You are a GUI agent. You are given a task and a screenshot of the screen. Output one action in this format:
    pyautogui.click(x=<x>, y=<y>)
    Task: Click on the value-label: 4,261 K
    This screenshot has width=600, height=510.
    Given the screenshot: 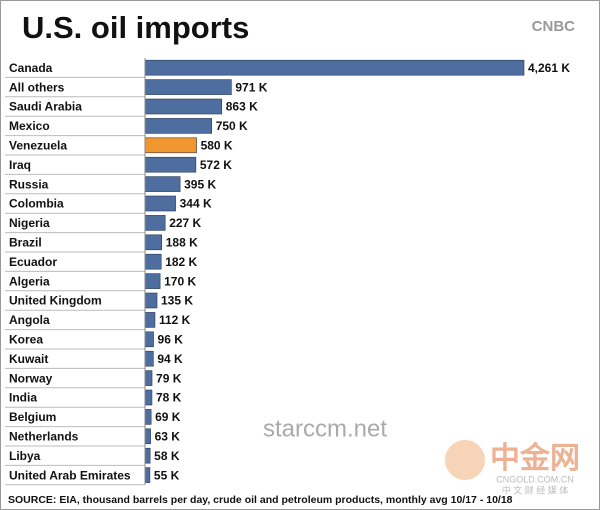 What is the action you would take?
    pyautogui.click(x=549, y=68)
    